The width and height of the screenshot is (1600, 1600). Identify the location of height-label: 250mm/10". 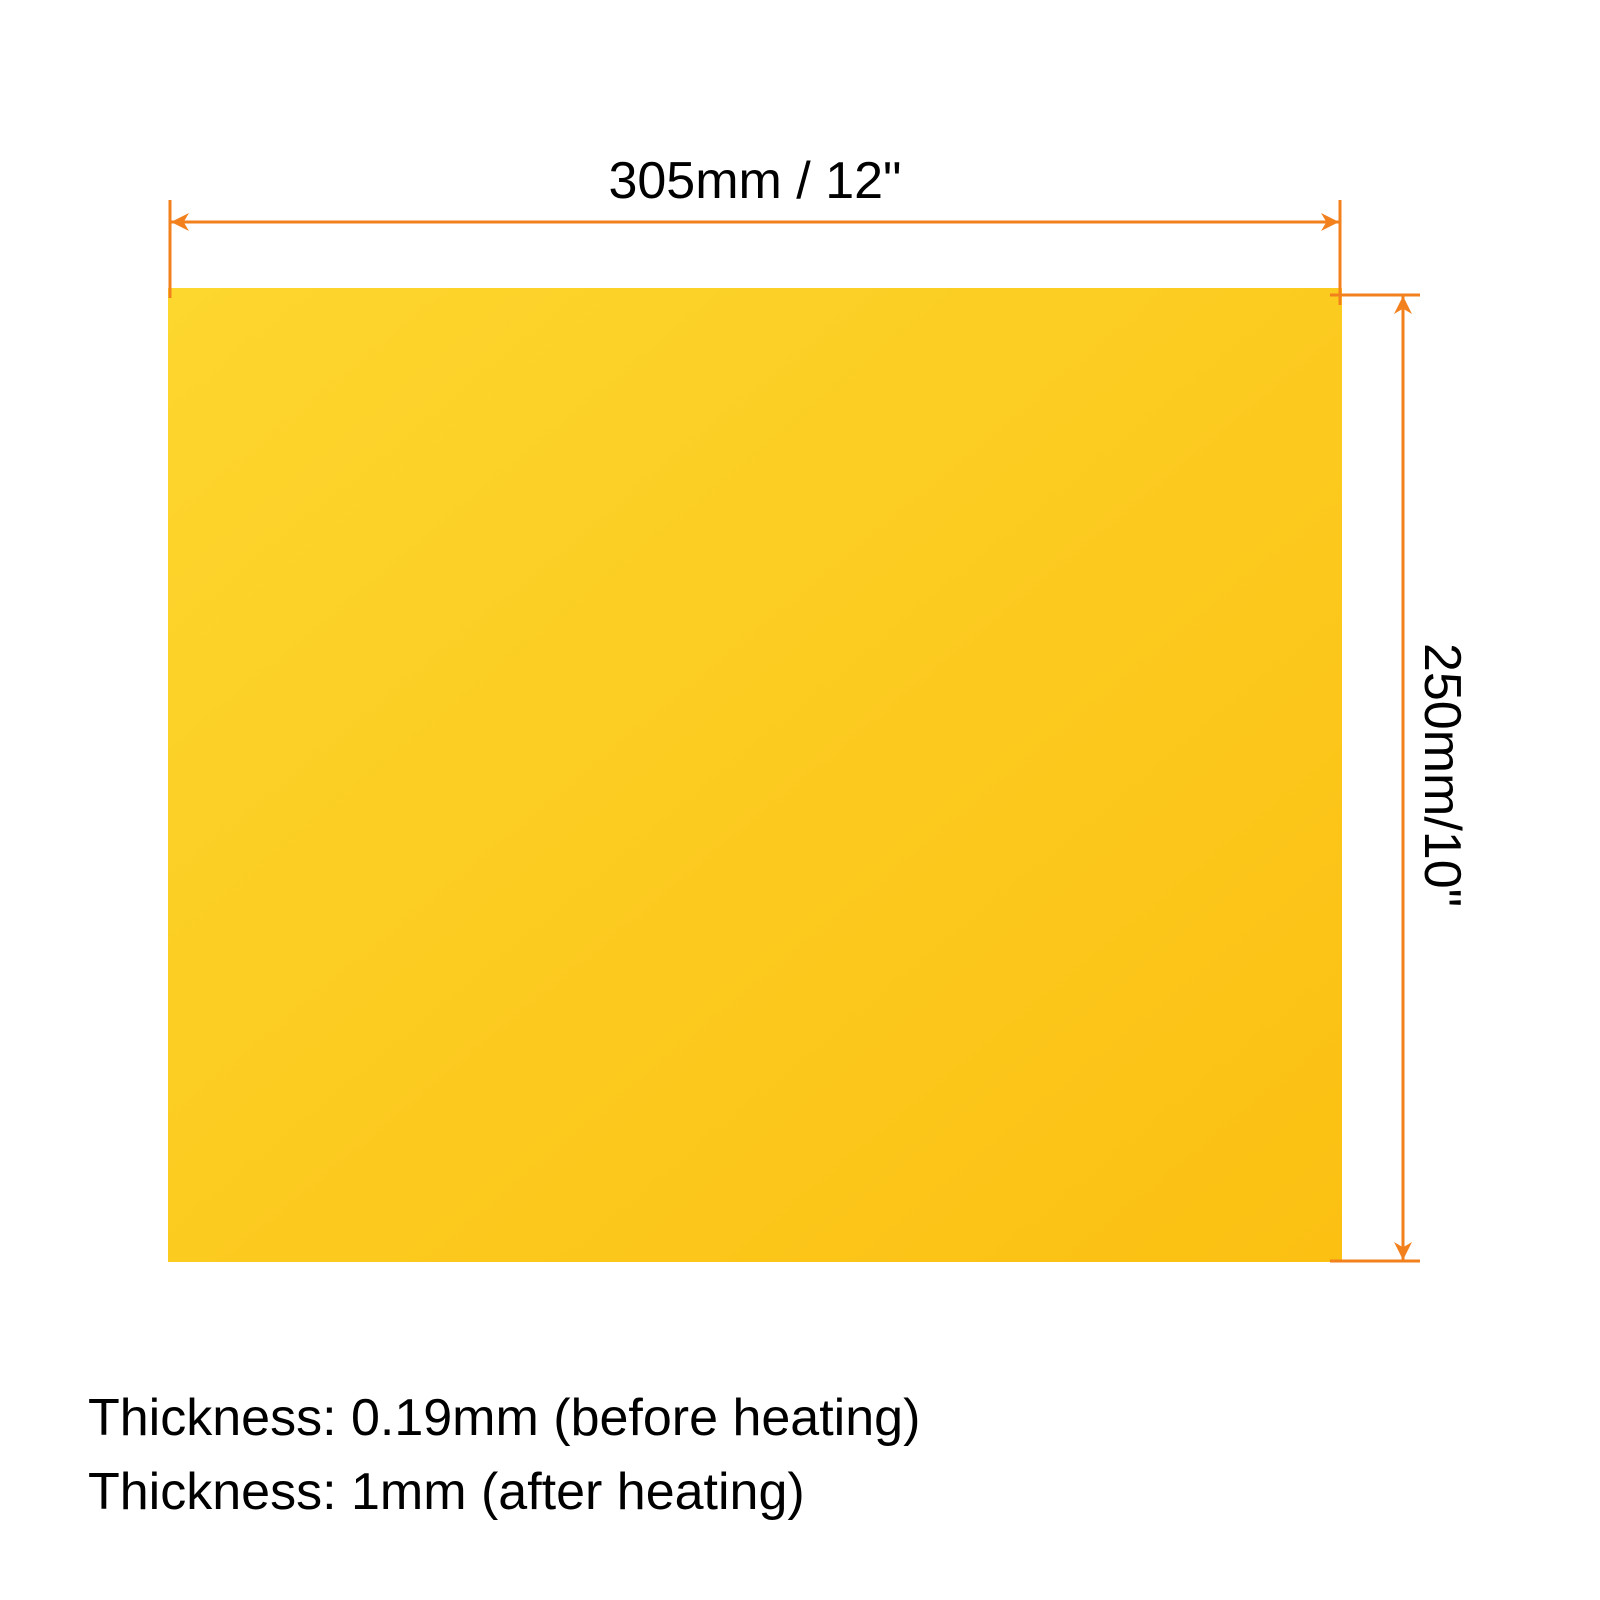
(1442, 775).